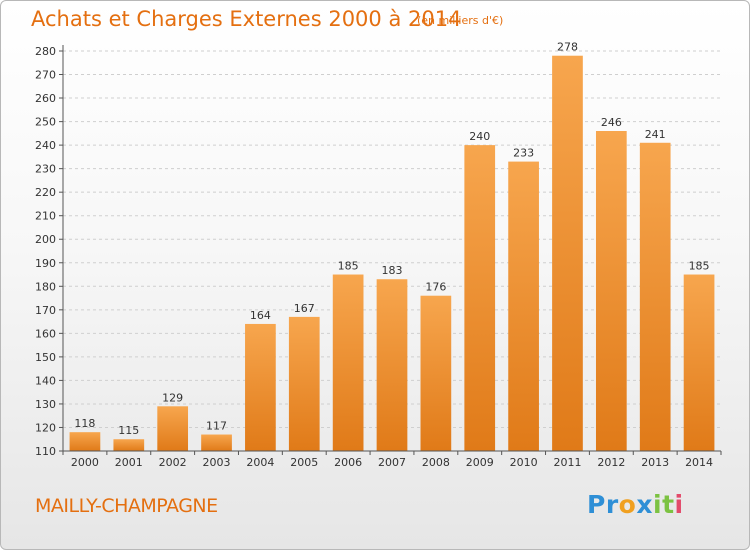 The height and width of the screenshot is (550, 750). What do you see at coordinates (217, 462) in the screenshot?
I see `x-tick-label: 2003` at bounding box center [217, 462].